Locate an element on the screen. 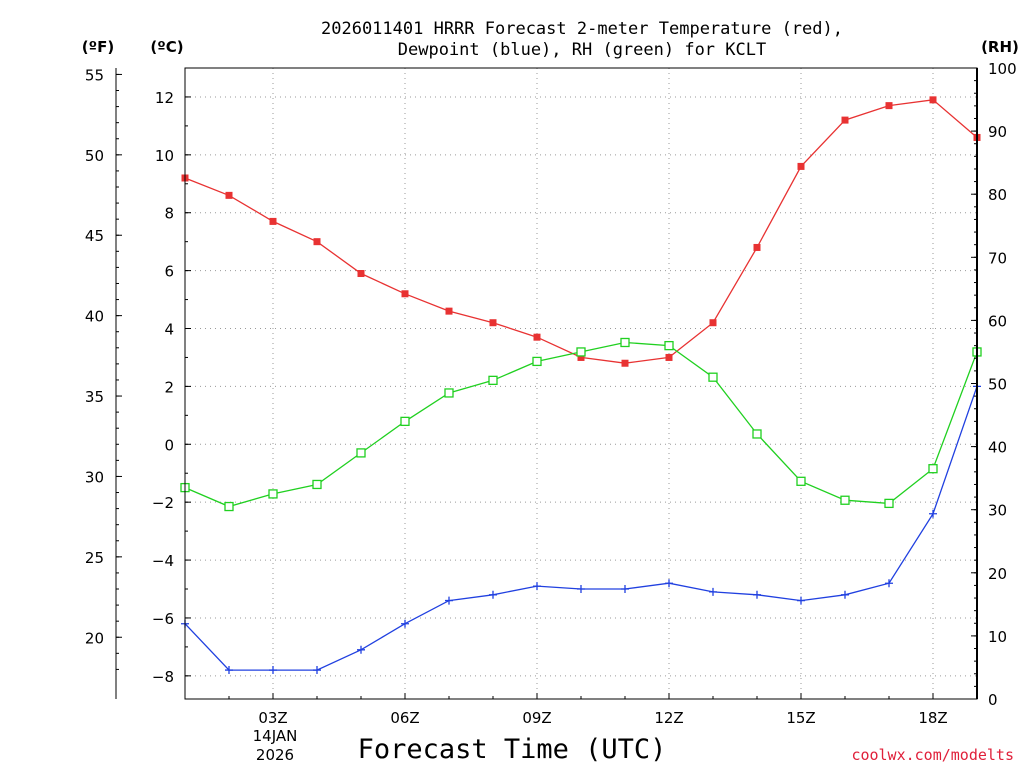  fahrenheit-unit-label: (ºF) is located at coordinates (98, 47).